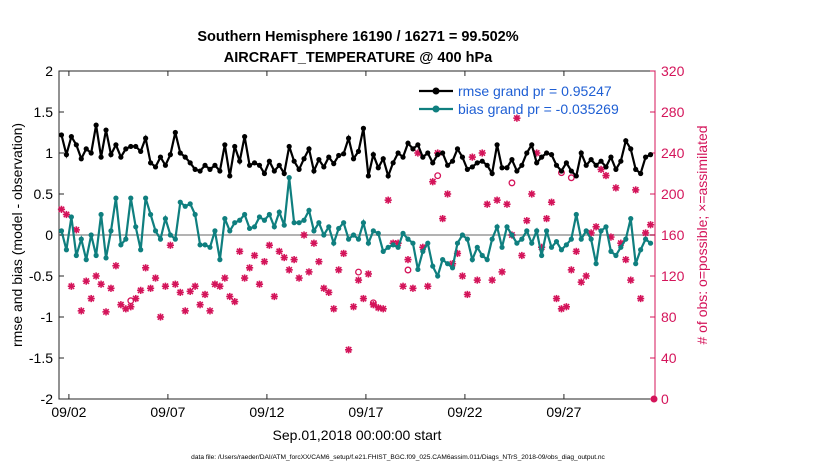 This screenshot has width=830, height=470. What do you see at coordinates (408, 270) in the screenshot?
I see `obs-possible-point` at bounding box center [408, 270].